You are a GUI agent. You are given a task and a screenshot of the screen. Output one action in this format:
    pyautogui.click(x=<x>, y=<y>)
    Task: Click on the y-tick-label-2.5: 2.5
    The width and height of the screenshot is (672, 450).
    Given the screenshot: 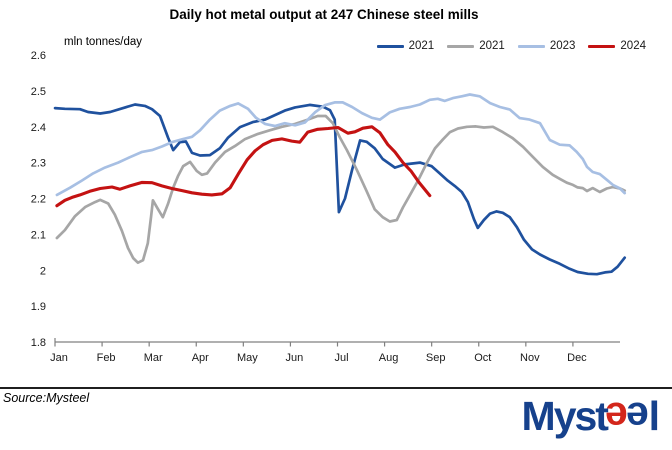 What is the action you would take?
    pyautogui.click(x=38, y=92)
    